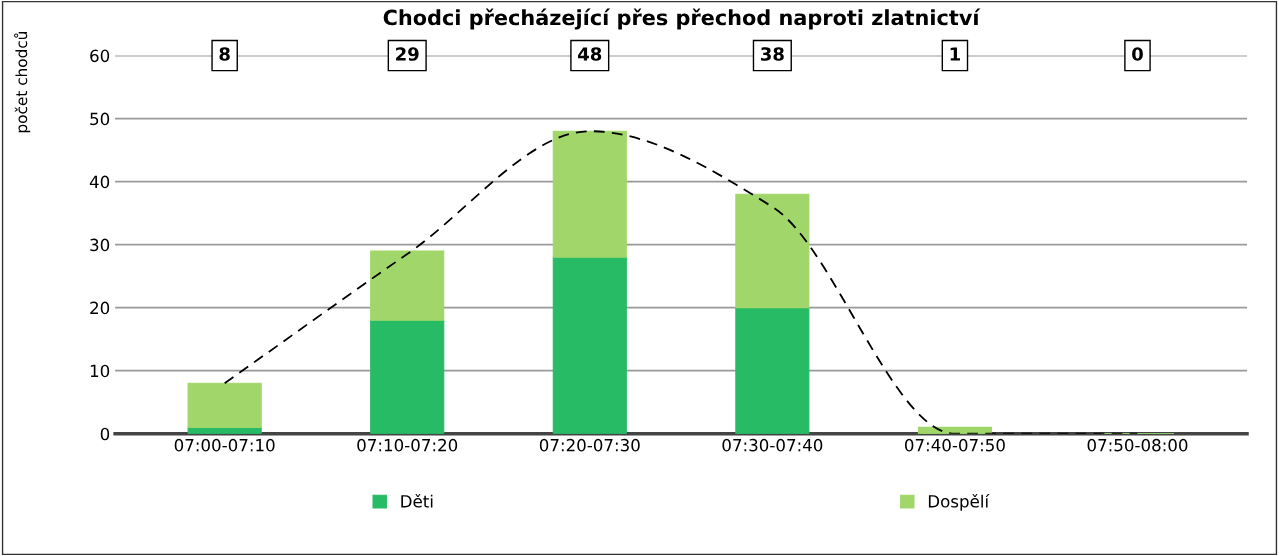 This screenshot has width=1279, height=556. Describe the element at coordinates (772, 445) in the screenshot. I see `x-tick-label: 07:30-07:40` at that location.